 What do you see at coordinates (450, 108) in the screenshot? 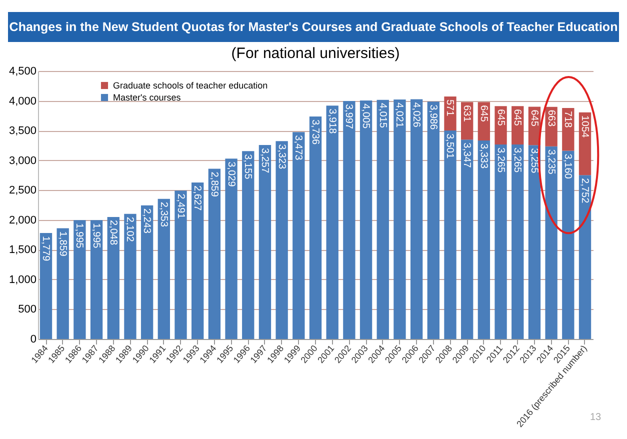
I see `data-label: 571` at bounding box center [450, 108].